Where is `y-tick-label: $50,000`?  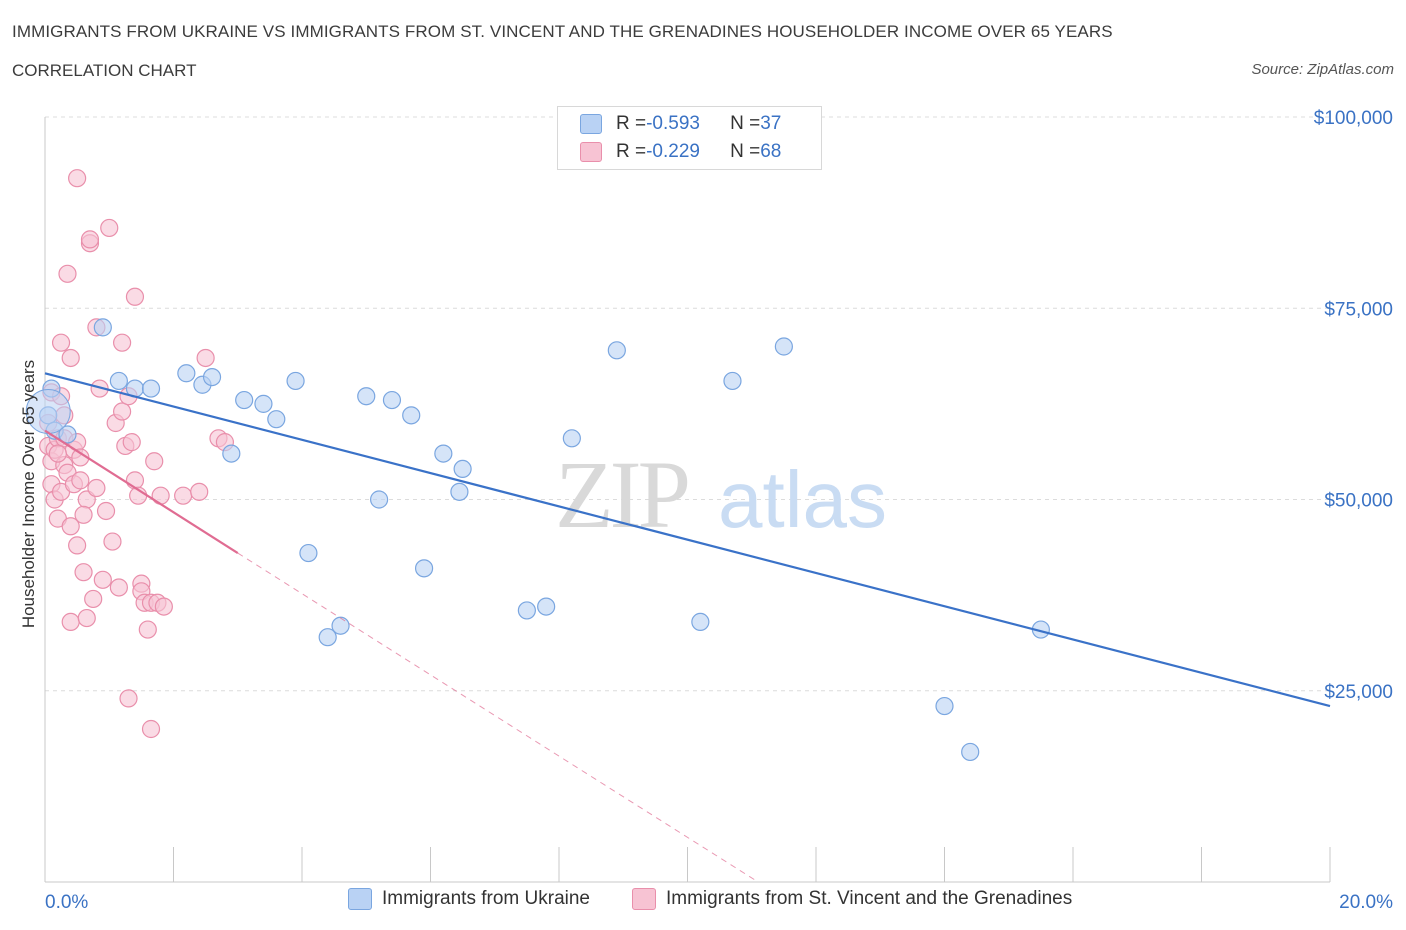 y-tick-label: $50,000 is located at coordinates (1358, 501).